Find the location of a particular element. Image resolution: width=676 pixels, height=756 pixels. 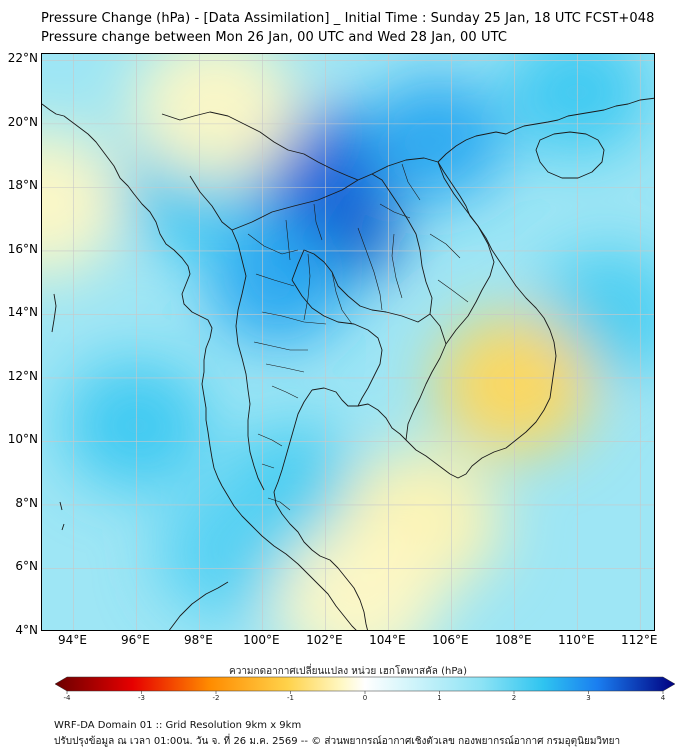

lon-tick-label: 108°E is located at coordinates (513, 640).